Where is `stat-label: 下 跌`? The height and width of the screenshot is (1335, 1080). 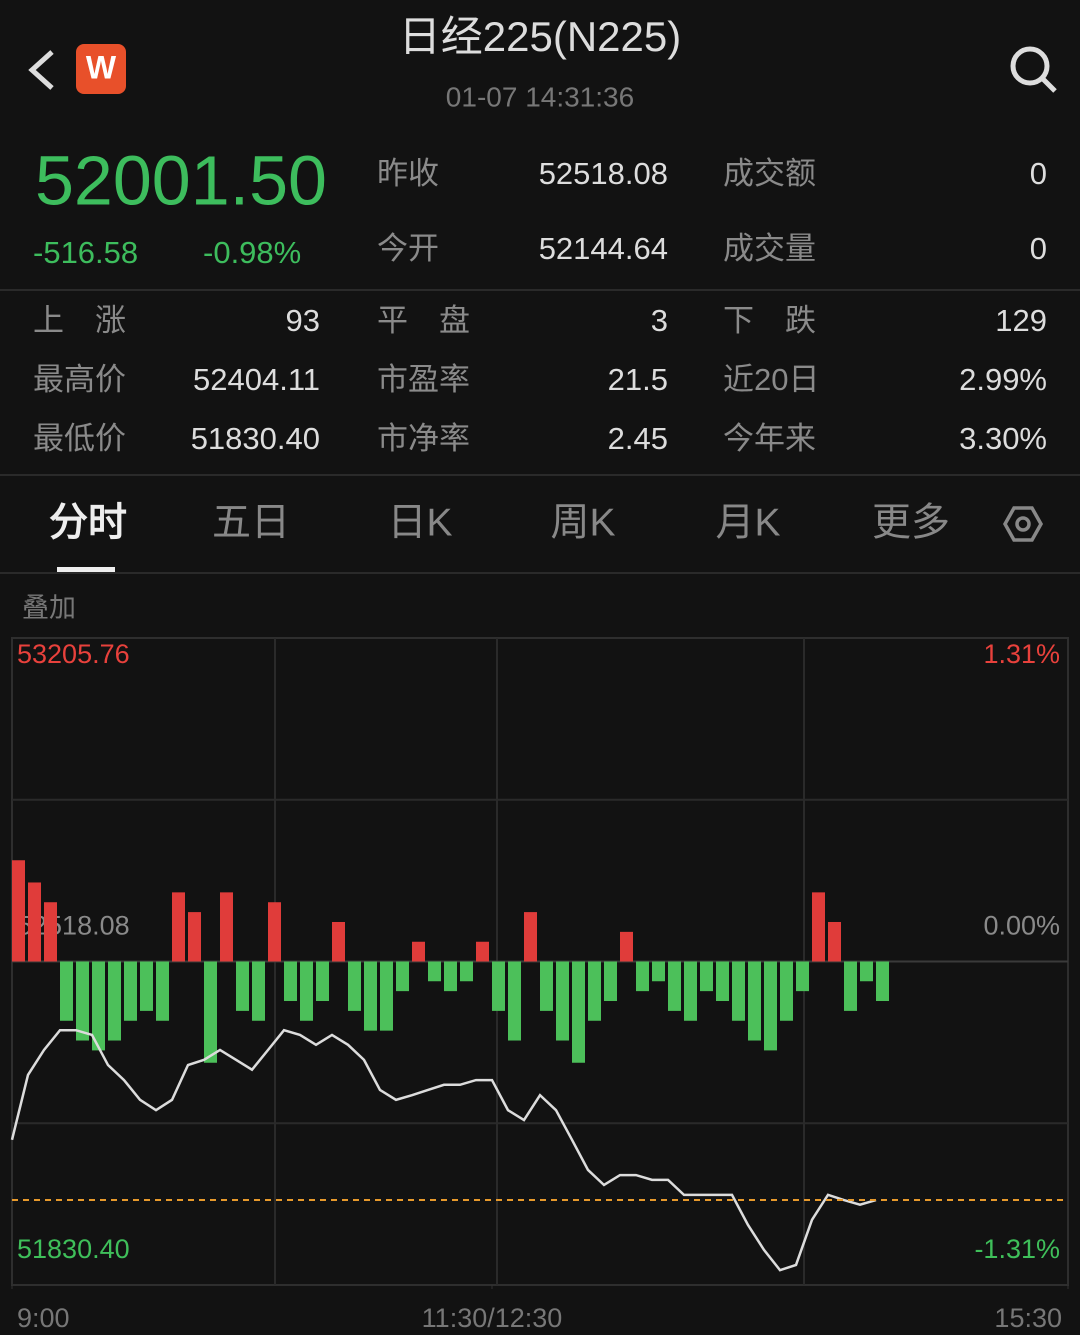 stat-label: 下 跌 is located at coordinates (769, 320).